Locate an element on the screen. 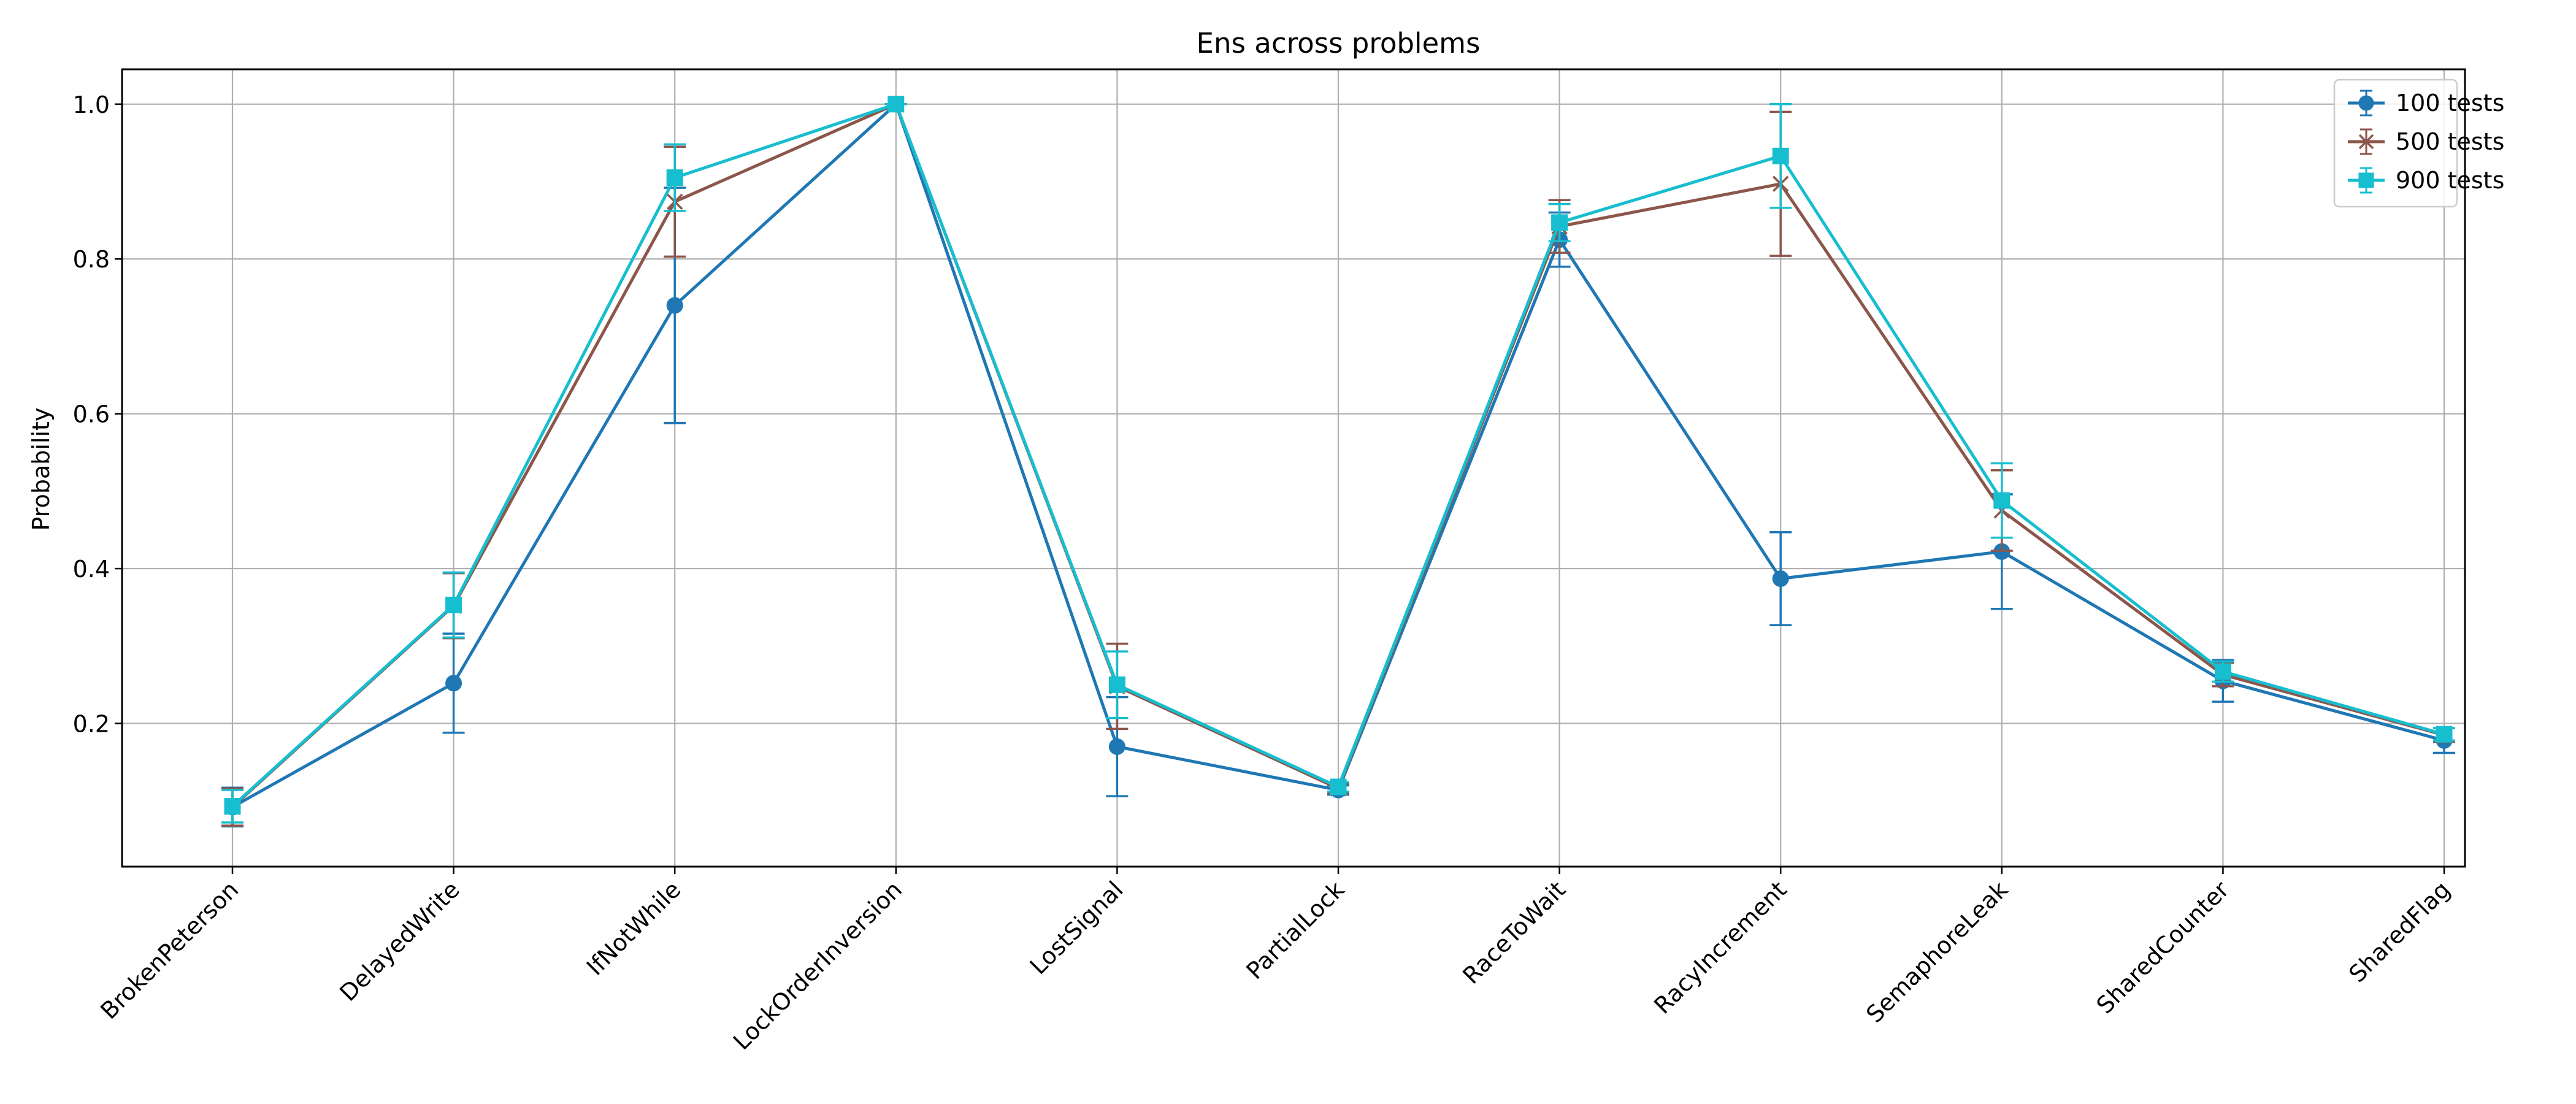 This screenshot has width=2576, height=1104. chart-title: Ens across problems is located at coordinates (1339, 43).